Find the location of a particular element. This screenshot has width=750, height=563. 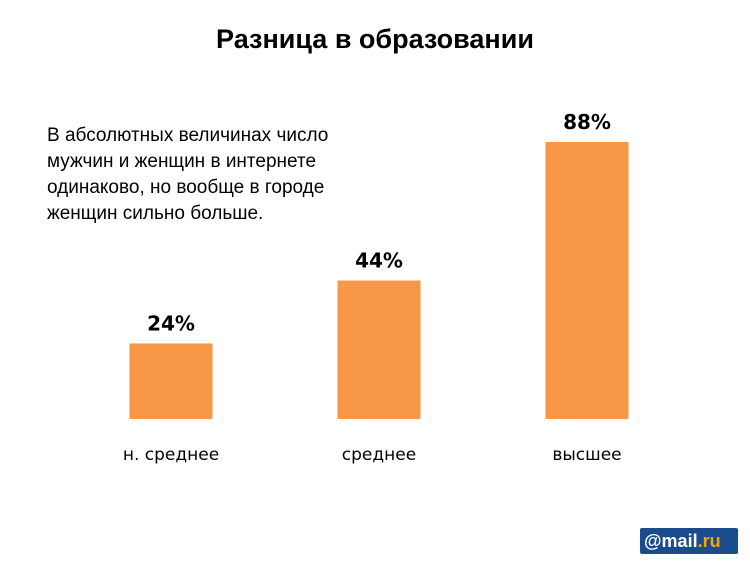

data-label-3: 88% is located at coordinates (587, 122).